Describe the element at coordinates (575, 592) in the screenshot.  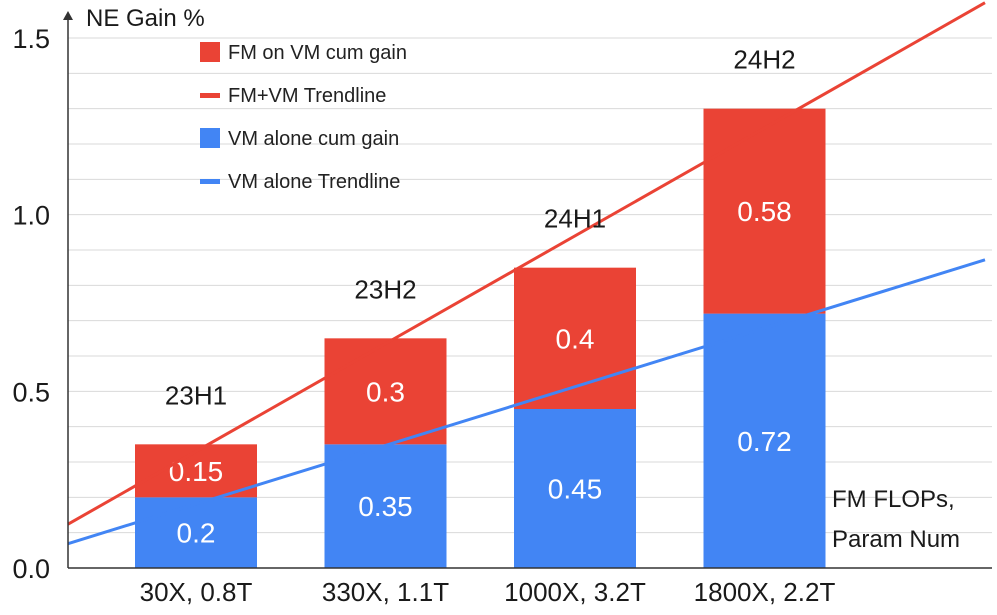
I see `x-category-label: 1000X, 3.2T` at that location.